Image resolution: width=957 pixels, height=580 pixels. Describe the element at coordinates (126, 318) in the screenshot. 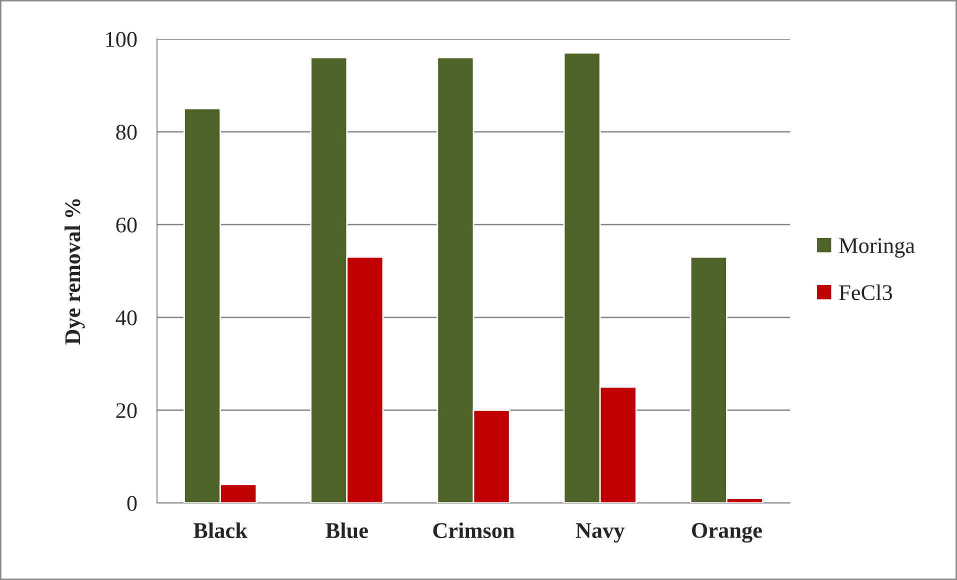

I see `y-tick-label: 40` at that location.